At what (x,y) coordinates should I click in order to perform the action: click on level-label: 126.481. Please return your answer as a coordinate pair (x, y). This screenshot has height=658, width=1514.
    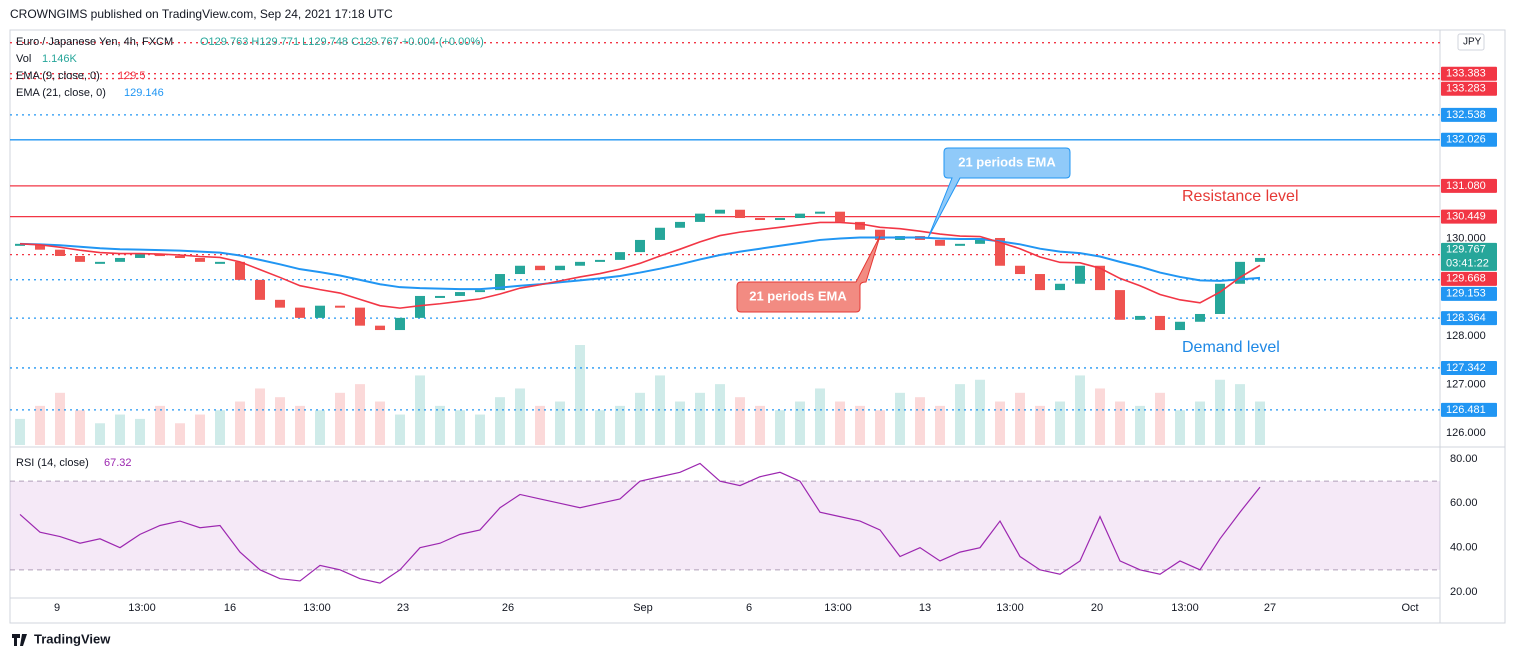
    Looking at the image, I should click on (1466, 410).